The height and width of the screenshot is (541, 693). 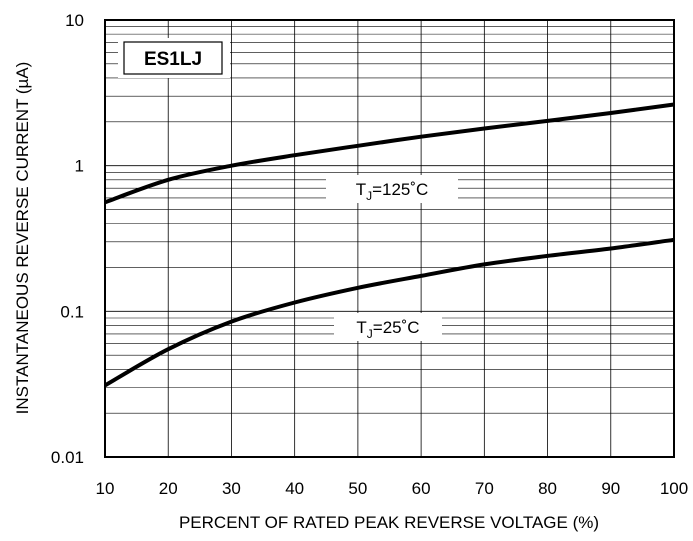 I want to click on y-axis-label: INSTANTANEOUS REVERSE CURRENT (µA), so click(x=22, y=238).